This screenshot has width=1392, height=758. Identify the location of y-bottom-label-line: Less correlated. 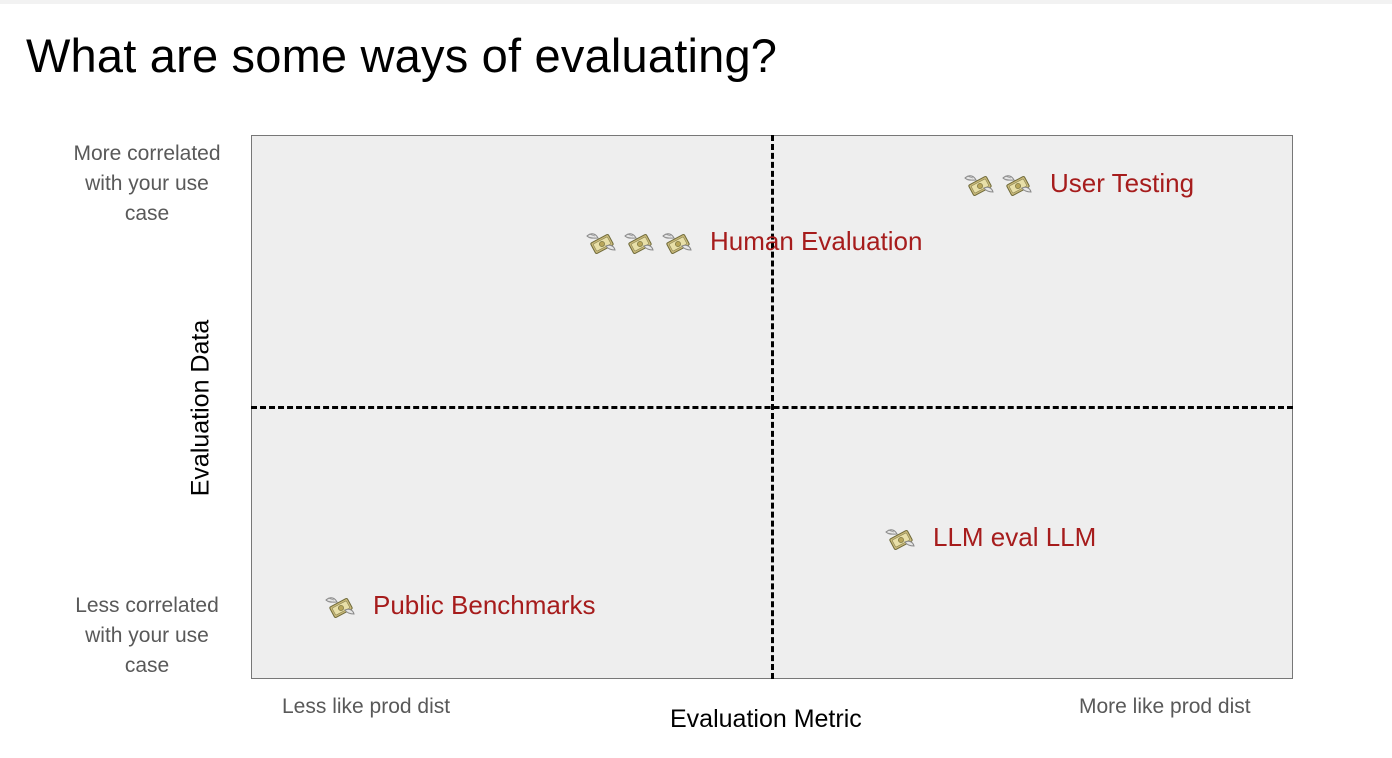
(147, 605).